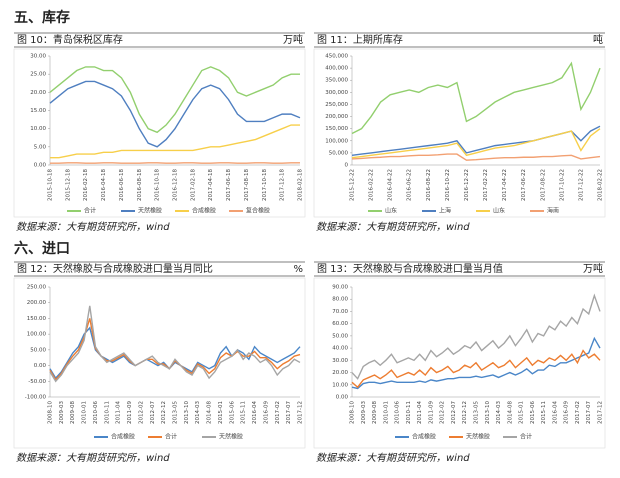 The width and height of the screenshot is (620, 478). Describe the element at coordinates (477, 412) in the screenshot. I see `x-tick-label: 2013-05` at that location.